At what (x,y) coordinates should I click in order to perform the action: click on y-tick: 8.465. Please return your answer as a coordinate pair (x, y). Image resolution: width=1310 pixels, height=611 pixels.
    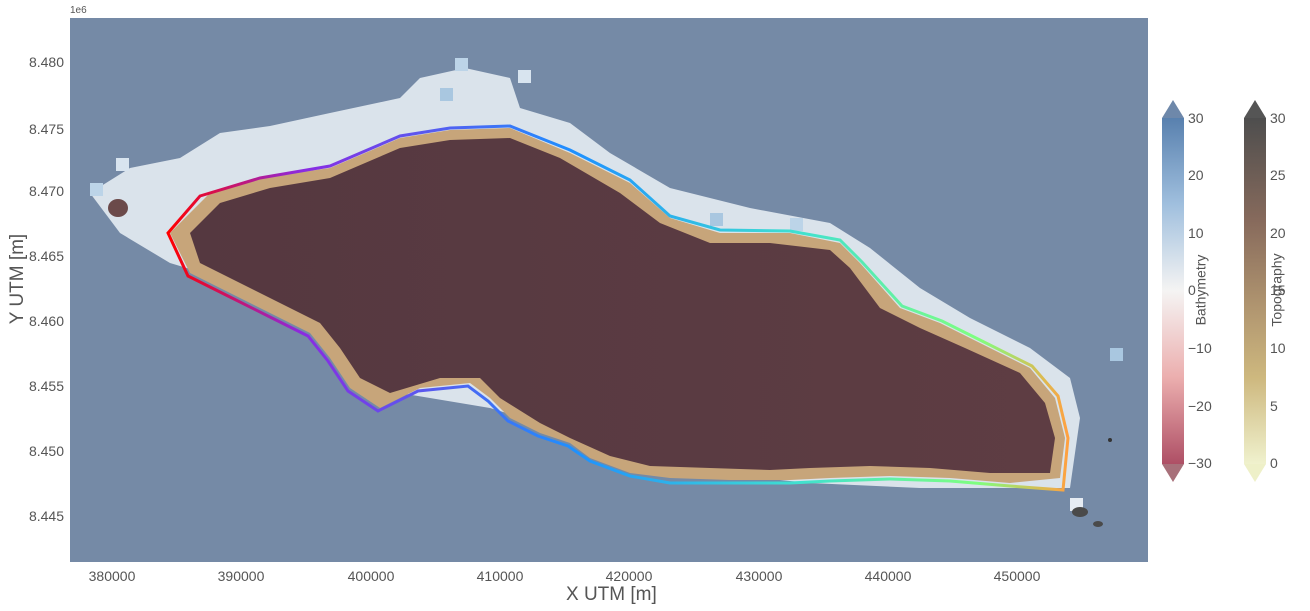
    Looking at the image, I should click on (46, 256).